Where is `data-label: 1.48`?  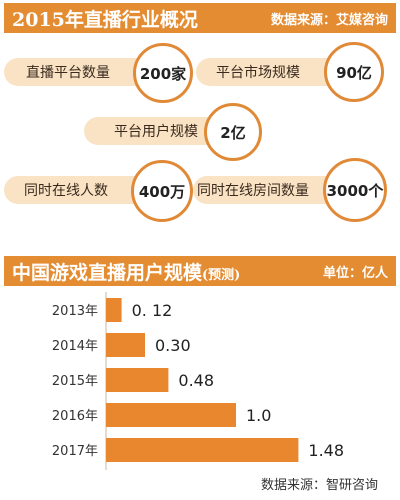 data-label: 1.48 is located at coordinates (326, 450).